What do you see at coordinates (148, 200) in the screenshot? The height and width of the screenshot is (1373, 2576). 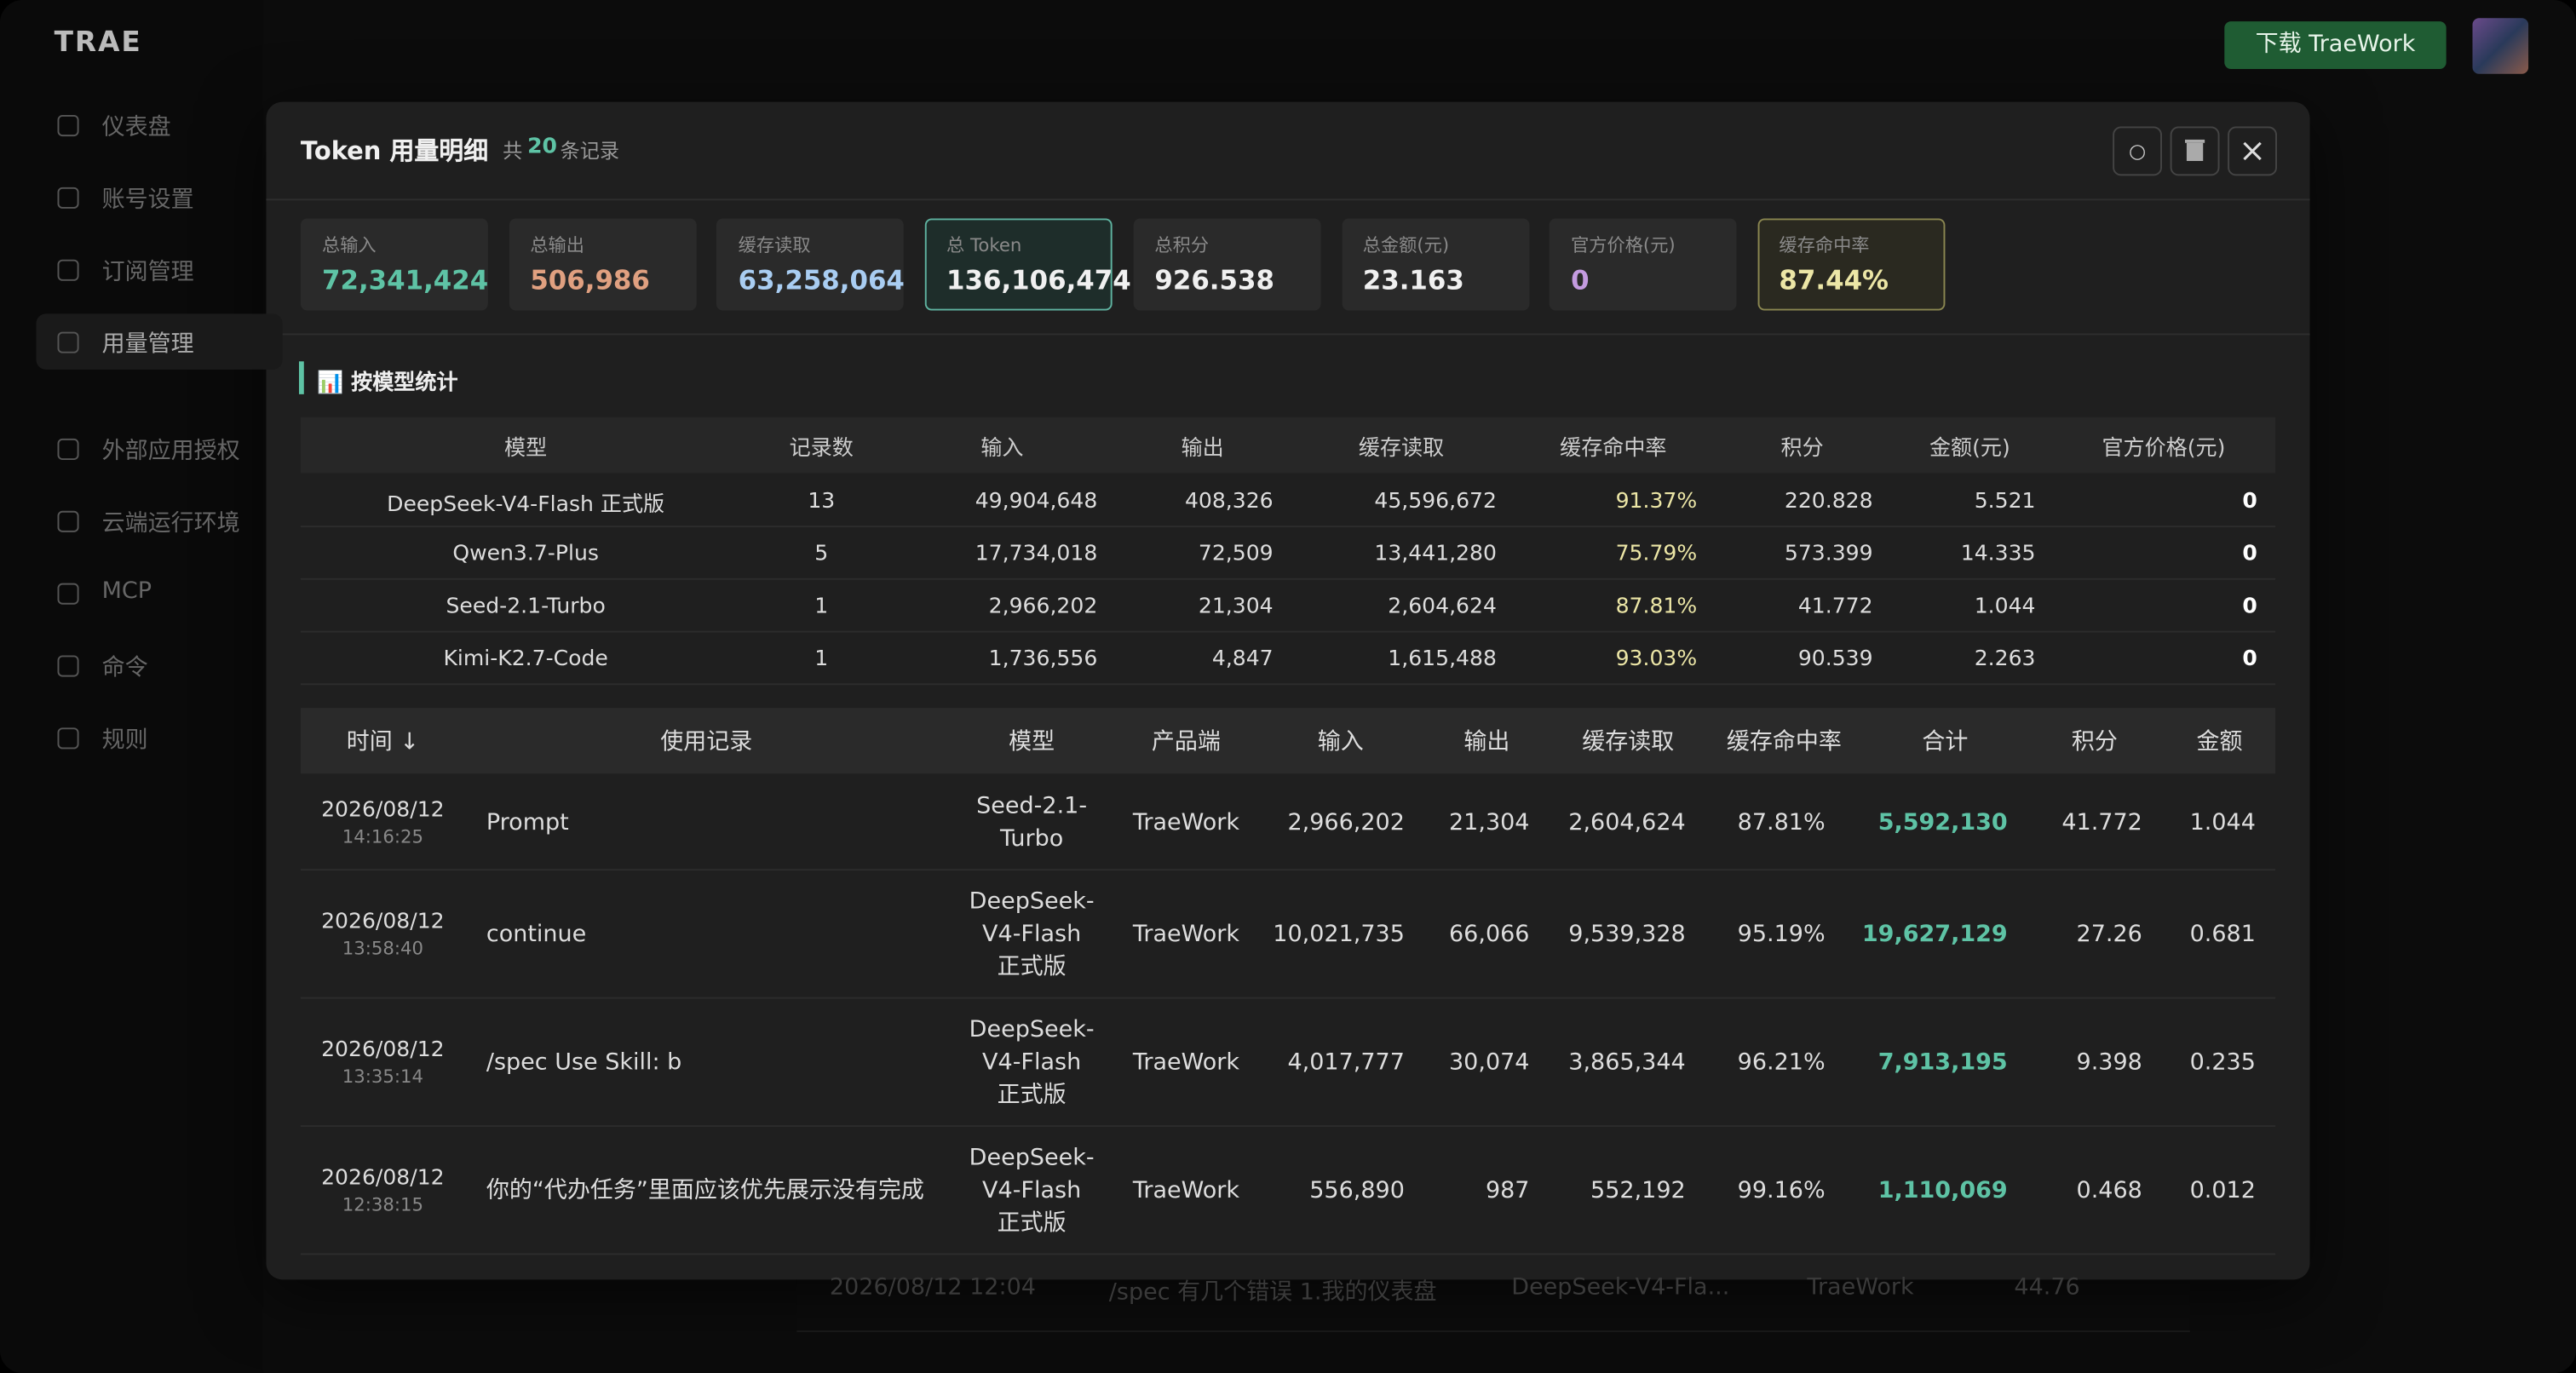 I see `nav-item: 账号设置` at bounding box center [148, 200].